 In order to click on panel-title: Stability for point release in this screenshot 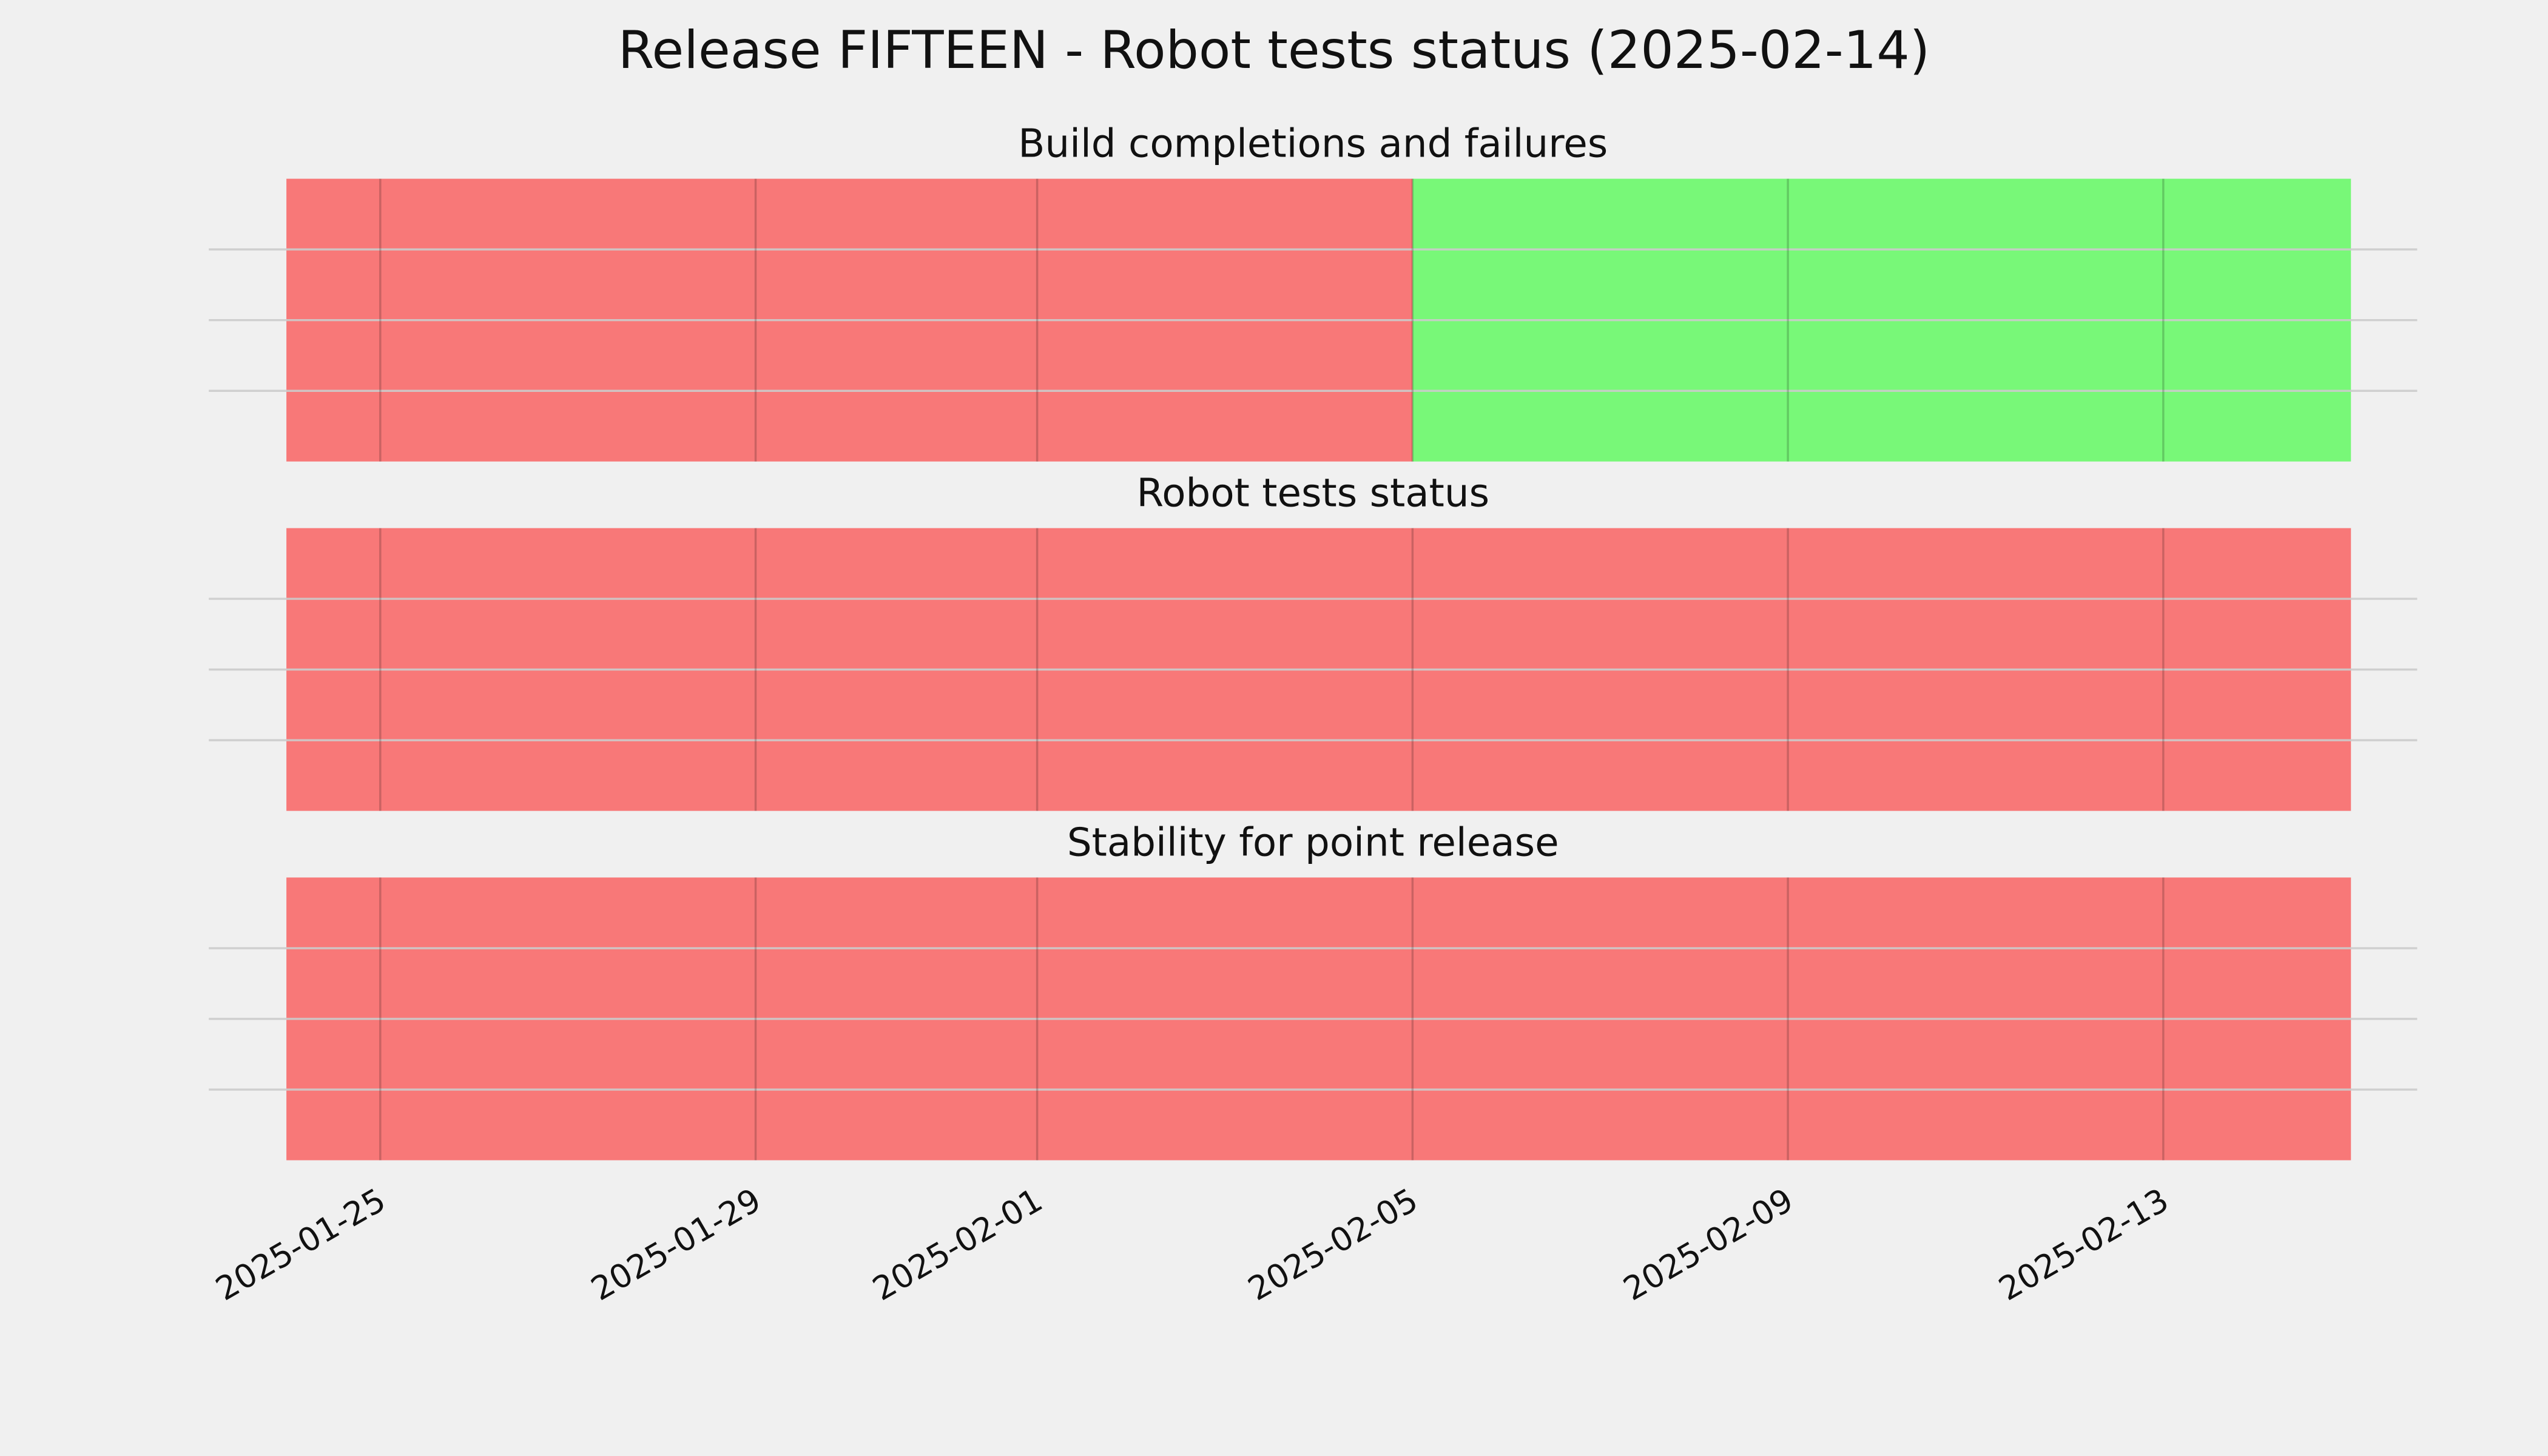, I will do `click(1313, 842)`.